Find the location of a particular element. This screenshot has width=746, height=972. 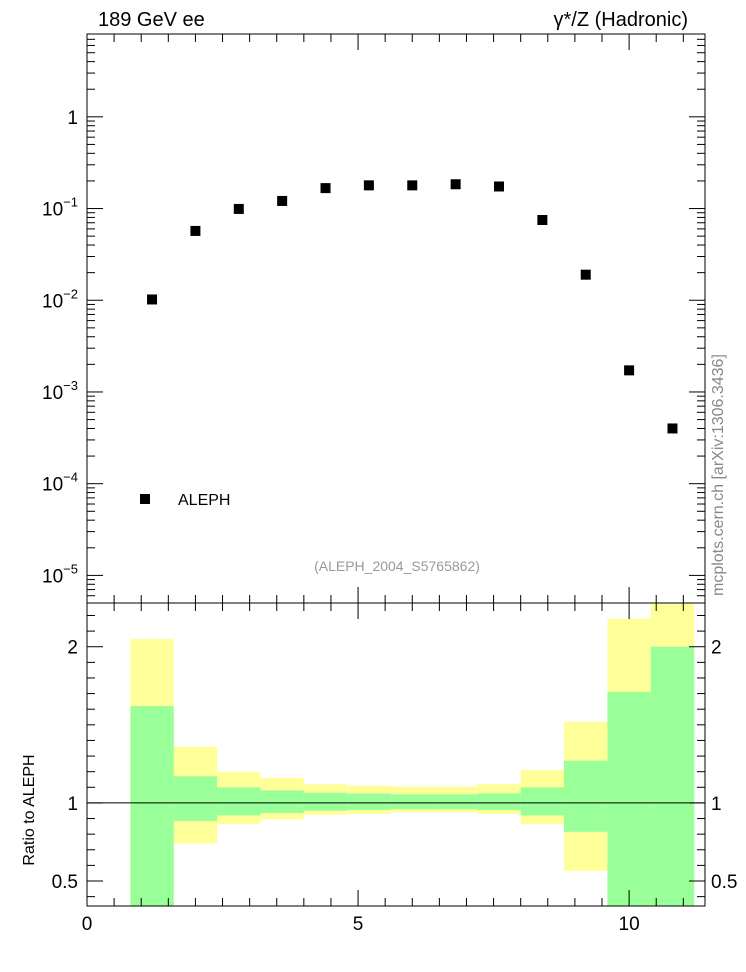

x-tick-label: 0 is located at coordinates (87, 924).